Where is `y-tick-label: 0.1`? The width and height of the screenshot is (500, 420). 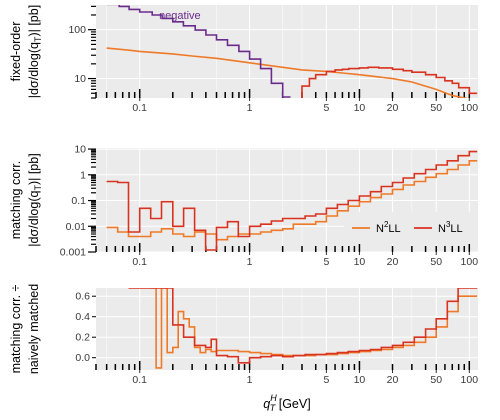
y-tick-label: 0.1 is located at coordinates (78, 201).